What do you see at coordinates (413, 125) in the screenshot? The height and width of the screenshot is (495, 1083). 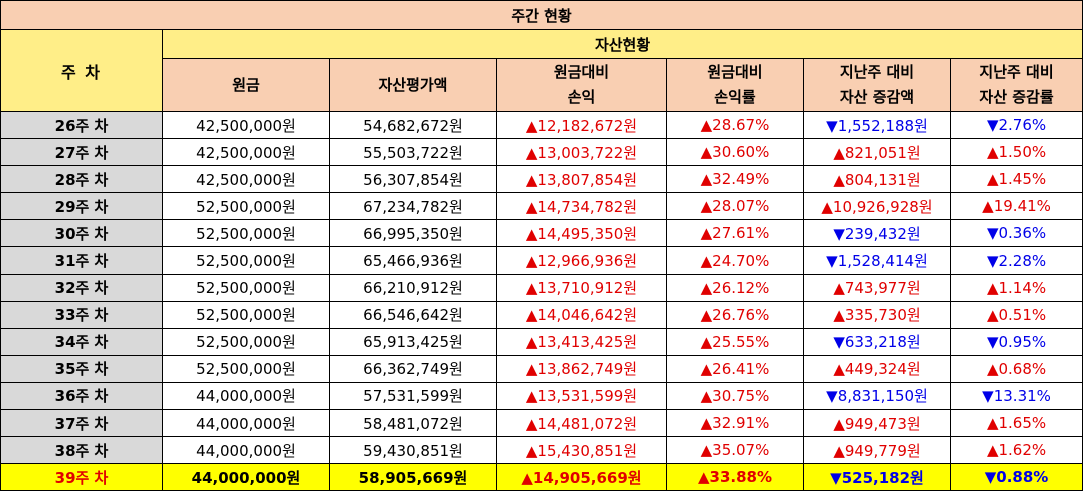 I see `asset-value-cell: 54,682,672원` at bounding box center [413, 125].